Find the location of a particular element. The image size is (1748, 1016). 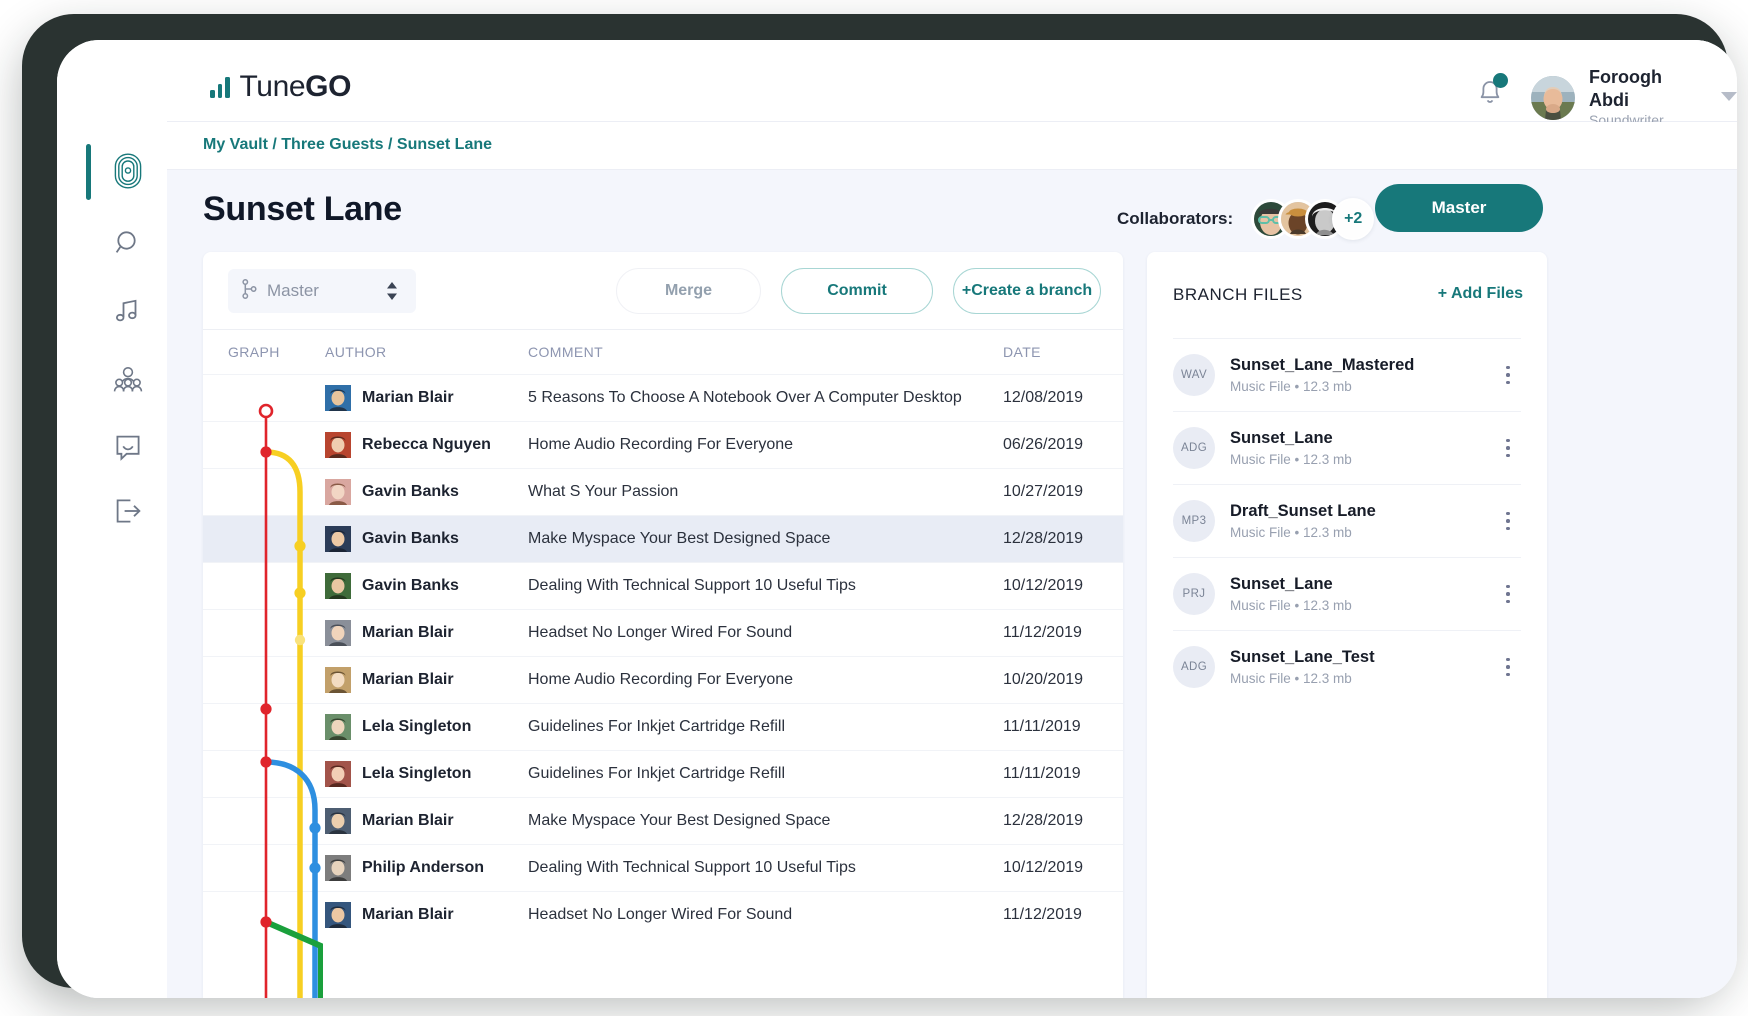

collaborators-more: +2 is located at coordinates (1353, 219).